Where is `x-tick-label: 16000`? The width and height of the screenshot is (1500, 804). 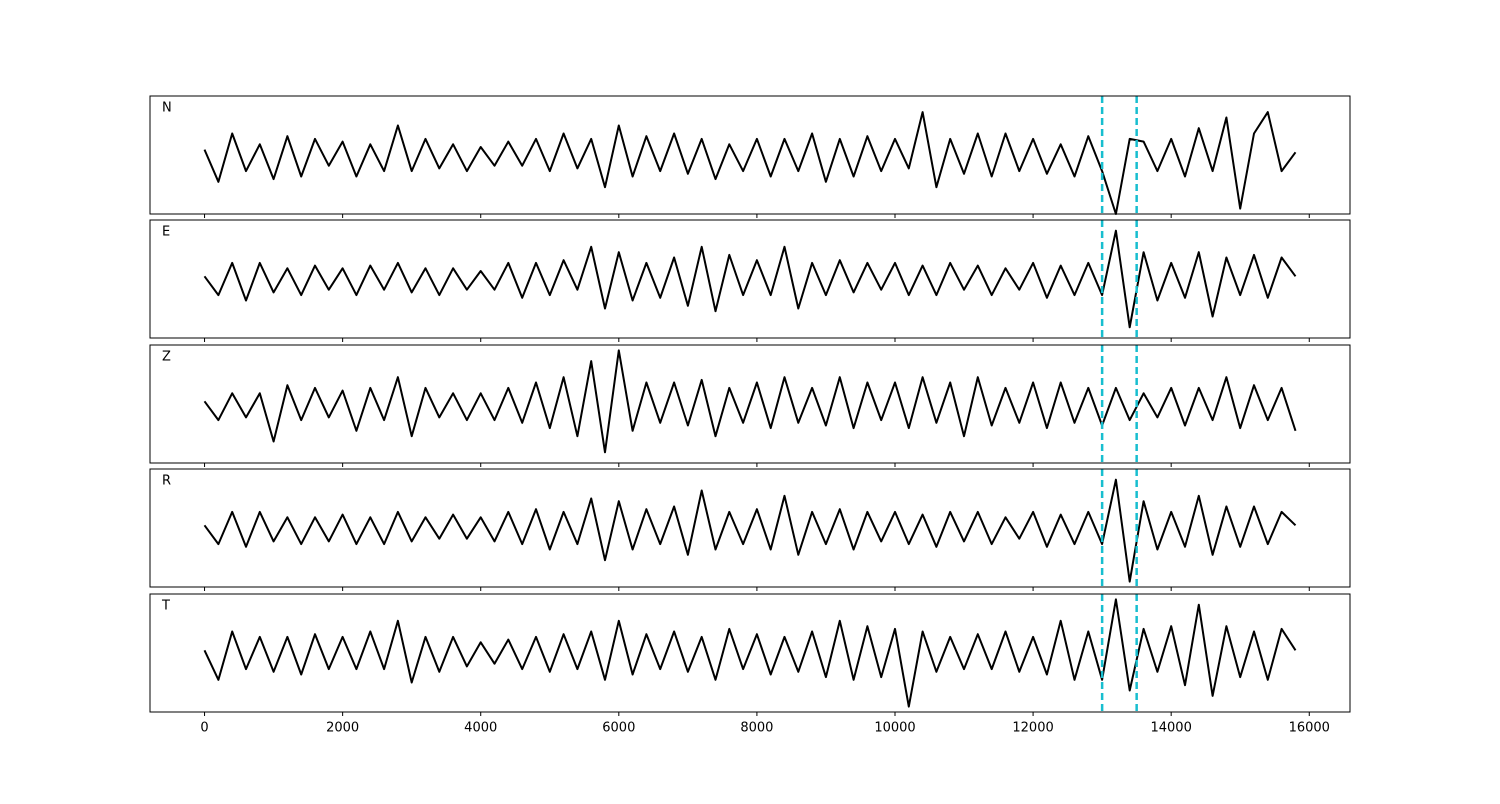
x-tick-label: 16000 is located at coordinates (1309, 728).